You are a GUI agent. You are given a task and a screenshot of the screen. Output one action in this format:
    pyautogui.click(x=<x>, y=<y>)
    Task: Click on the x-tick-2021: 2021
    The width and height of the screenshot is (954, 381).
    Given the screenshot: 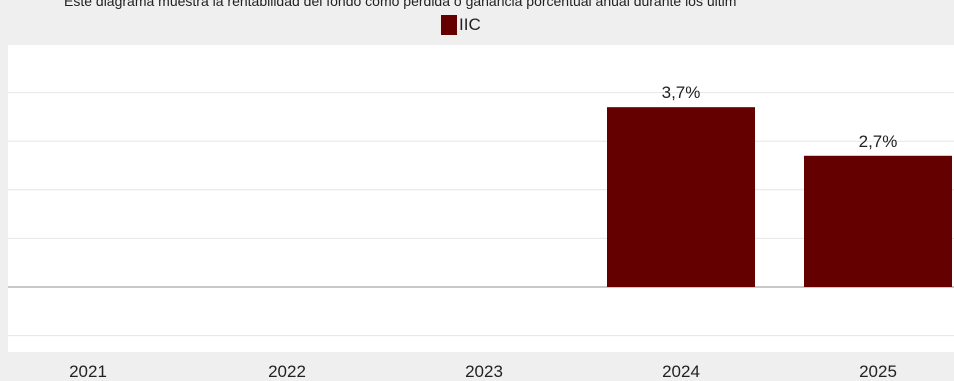 What is the action you would take?
    pyautogui.click(x=88, y=371)
    